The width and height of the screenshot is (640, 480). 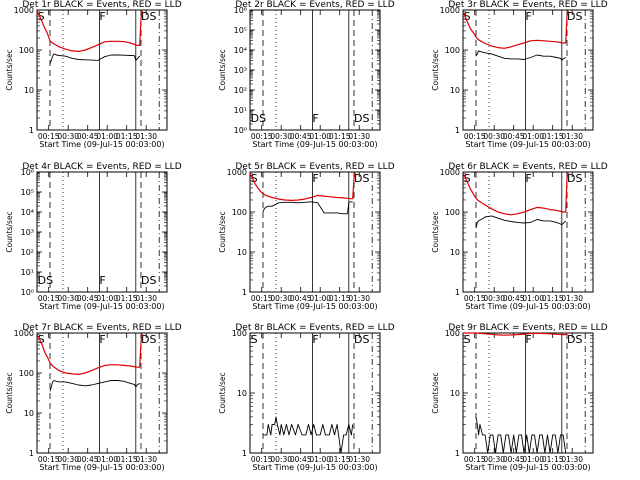 What do you see at coordinates (314, 328) in the screenshot?
I see `panel-title: Det 8r BLACK = Events, RED = LLD` at bounding box center [314, 328].